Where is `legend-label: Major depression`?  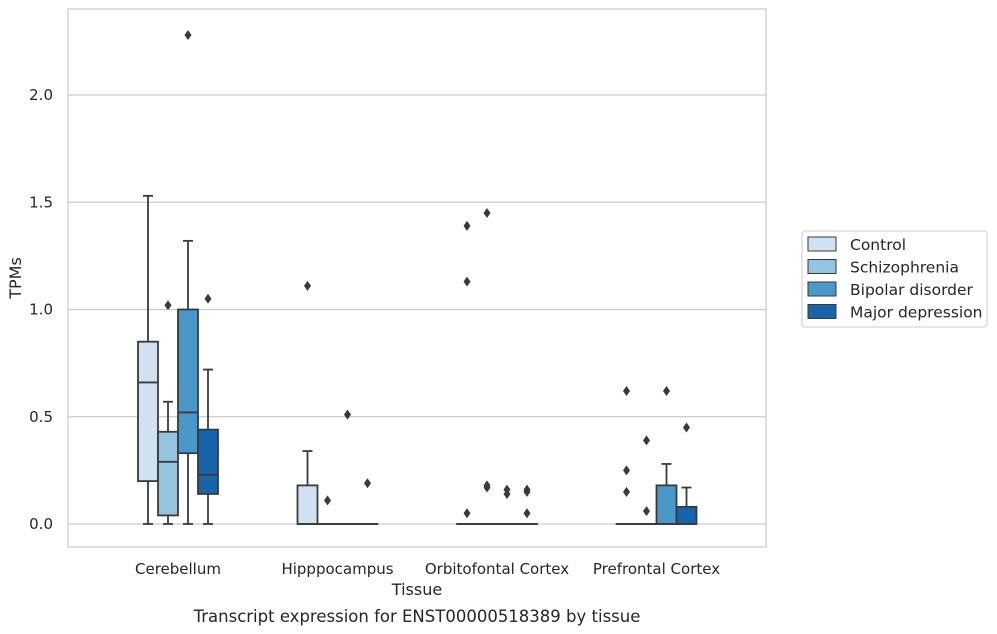 legend-label: Major depression is located at coordinates (916, 313).